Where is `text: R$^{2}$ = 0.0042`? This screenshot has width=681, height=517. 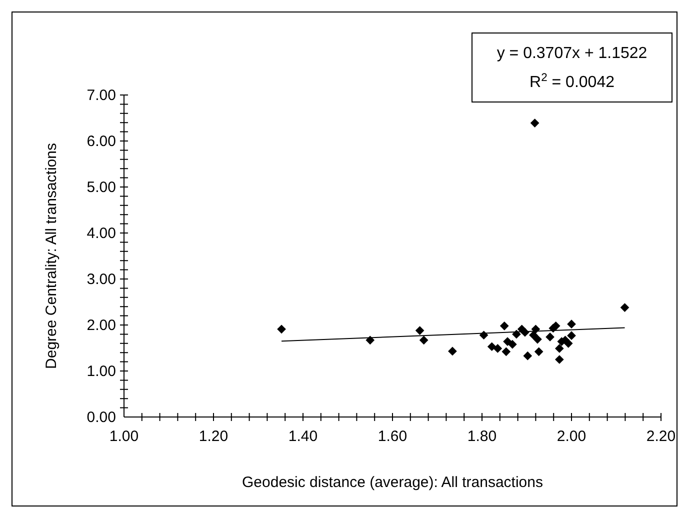 text: R$^{2}$ = 0.0042 is located at coordinates (572, 81).